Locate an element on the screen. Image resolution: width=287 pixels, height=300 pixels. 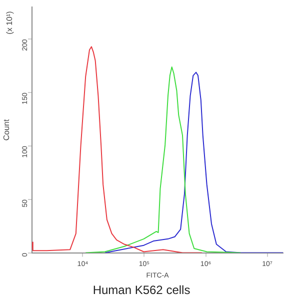
y-axis-title: Count is located at coordinates (7, 129).